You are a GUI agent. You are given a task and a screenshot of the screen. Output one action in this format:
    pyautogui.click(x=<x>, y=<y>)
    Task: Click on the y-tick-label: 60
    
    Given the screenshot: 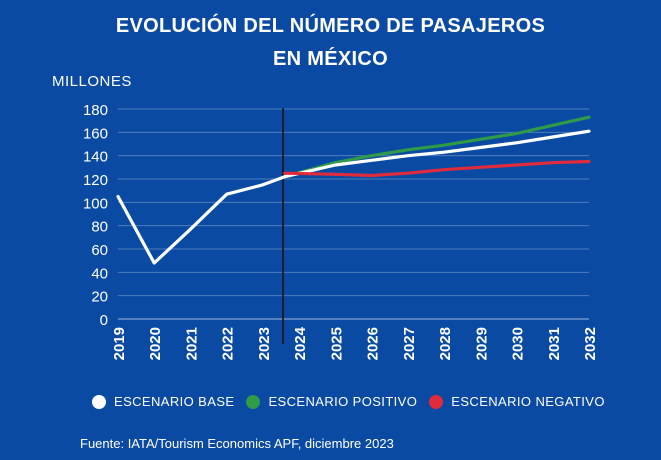 What is the action you would take?
    pyautogui.click(x=99, y=250)
    